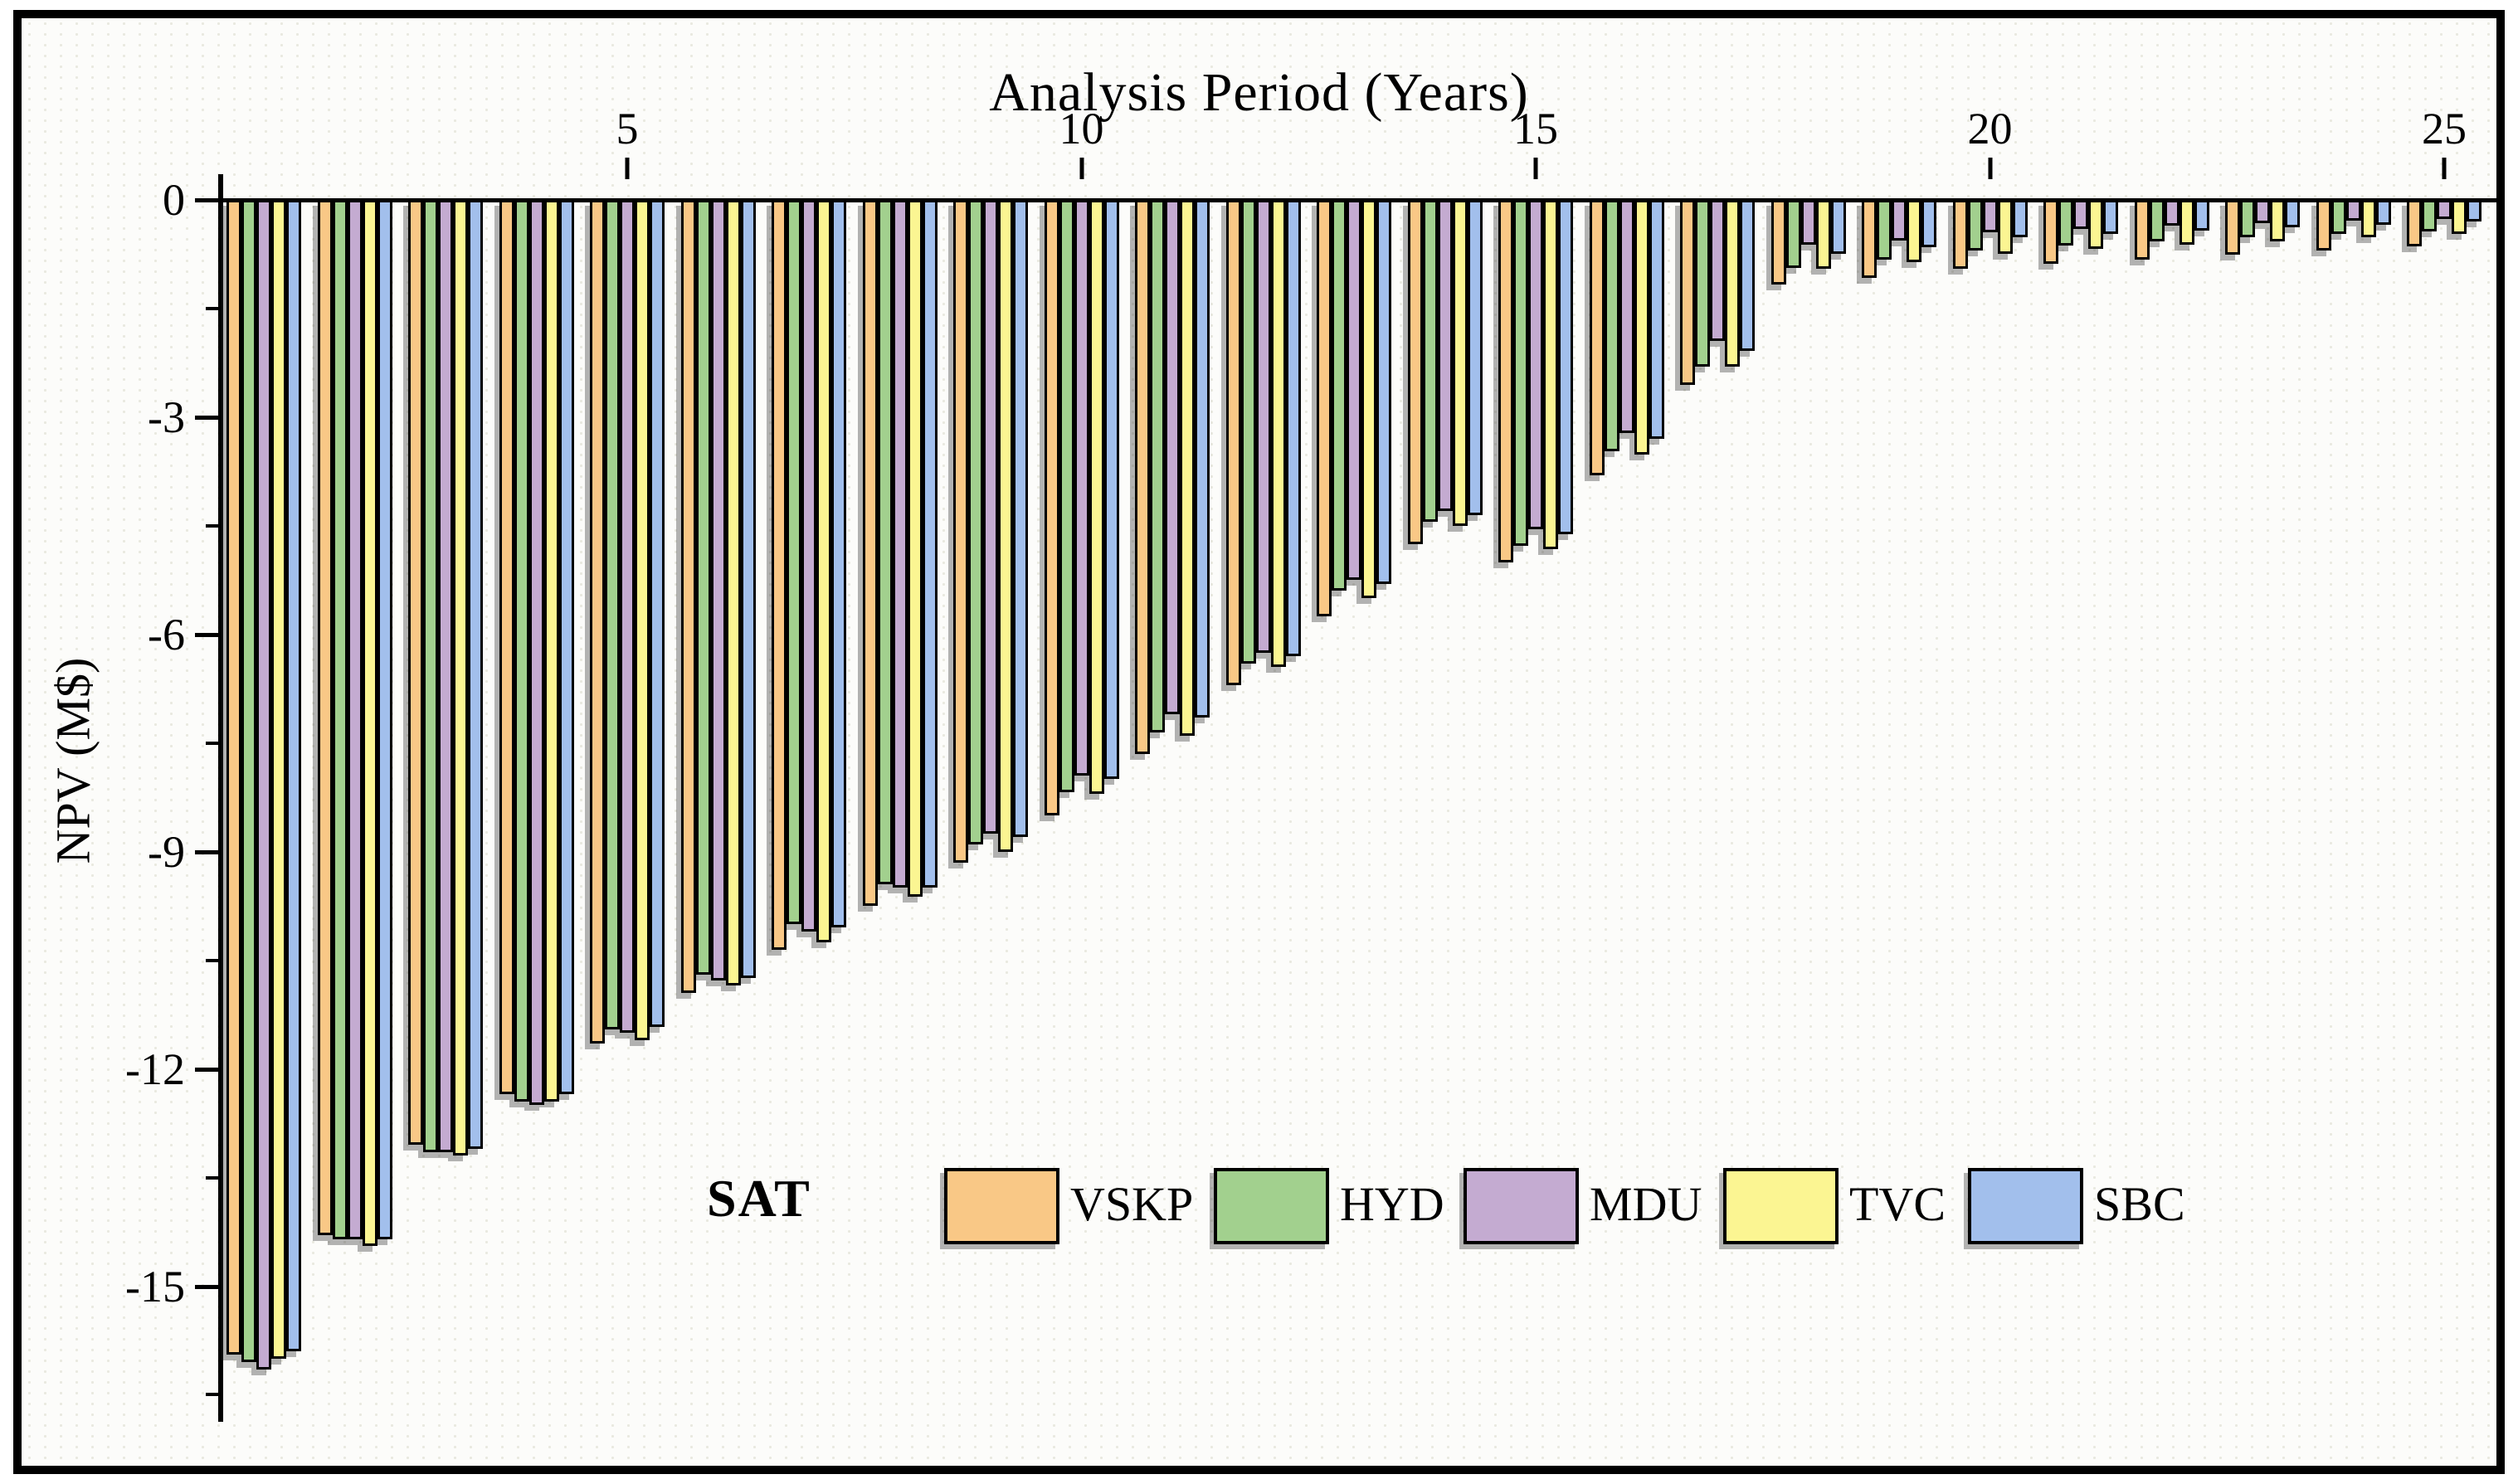 This screenshot has width=2518, height=1484. What do you see at coordinates (759, 1198) in the screenshot?
I see `legend-title: SAT` at bounding box center [759, 1198].